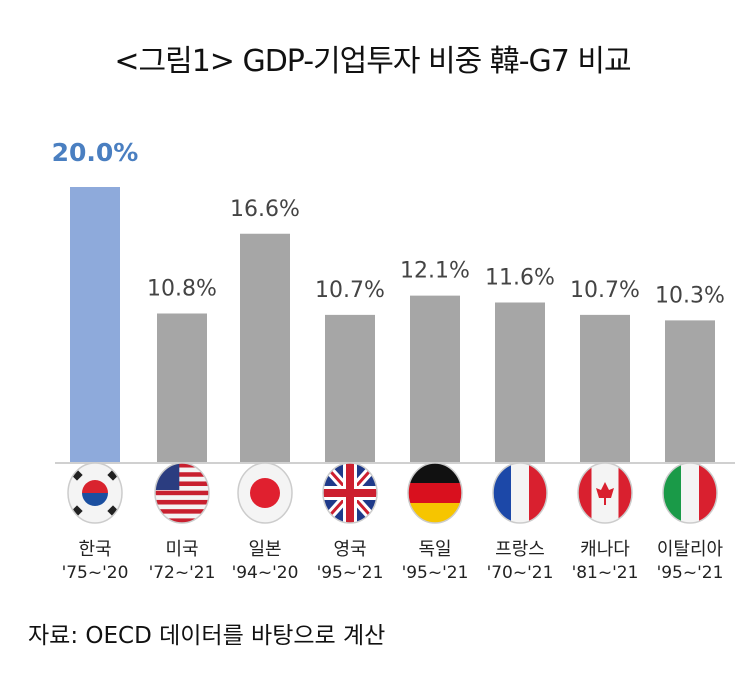 Image resolution: width=745 pixels, height=679 pixels. I want to click on italy-flag-icon, so click(690, 493).